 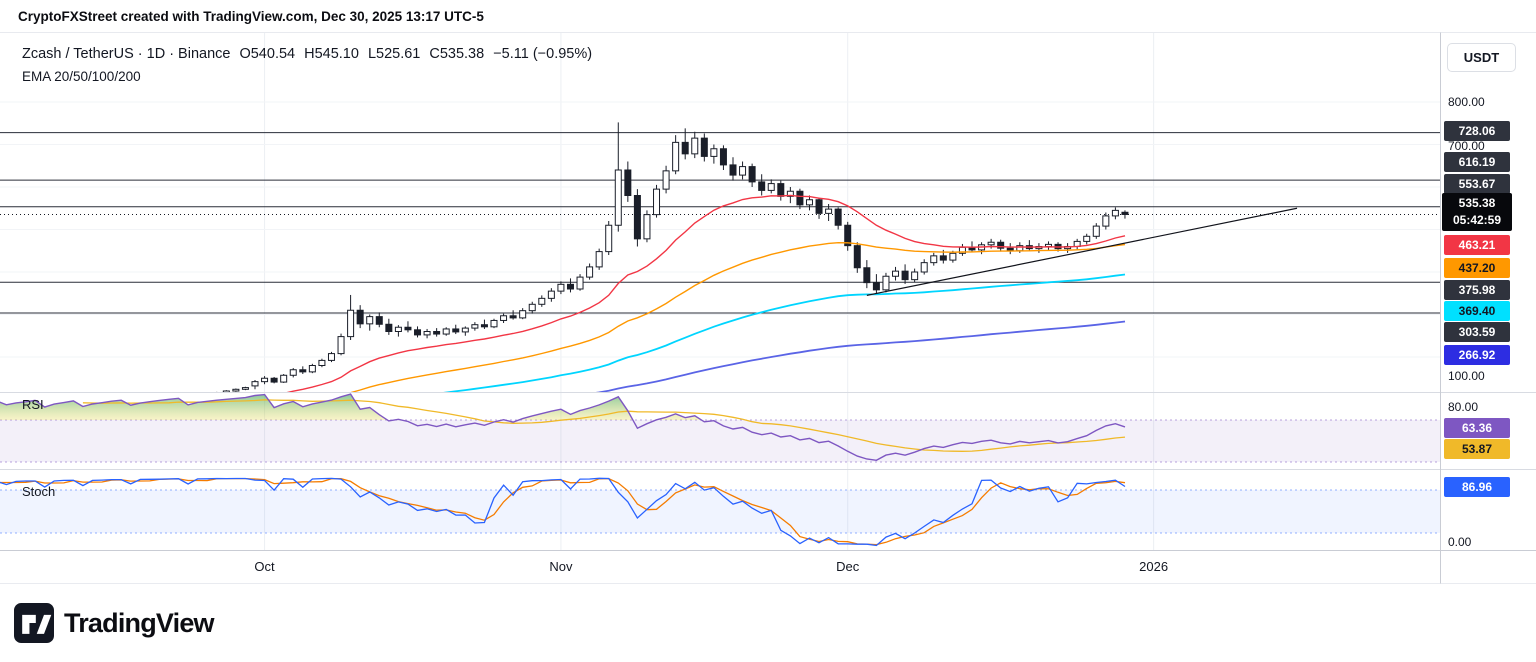 I want to click on time-axis-label: Nov, so click(x=561, y=566).